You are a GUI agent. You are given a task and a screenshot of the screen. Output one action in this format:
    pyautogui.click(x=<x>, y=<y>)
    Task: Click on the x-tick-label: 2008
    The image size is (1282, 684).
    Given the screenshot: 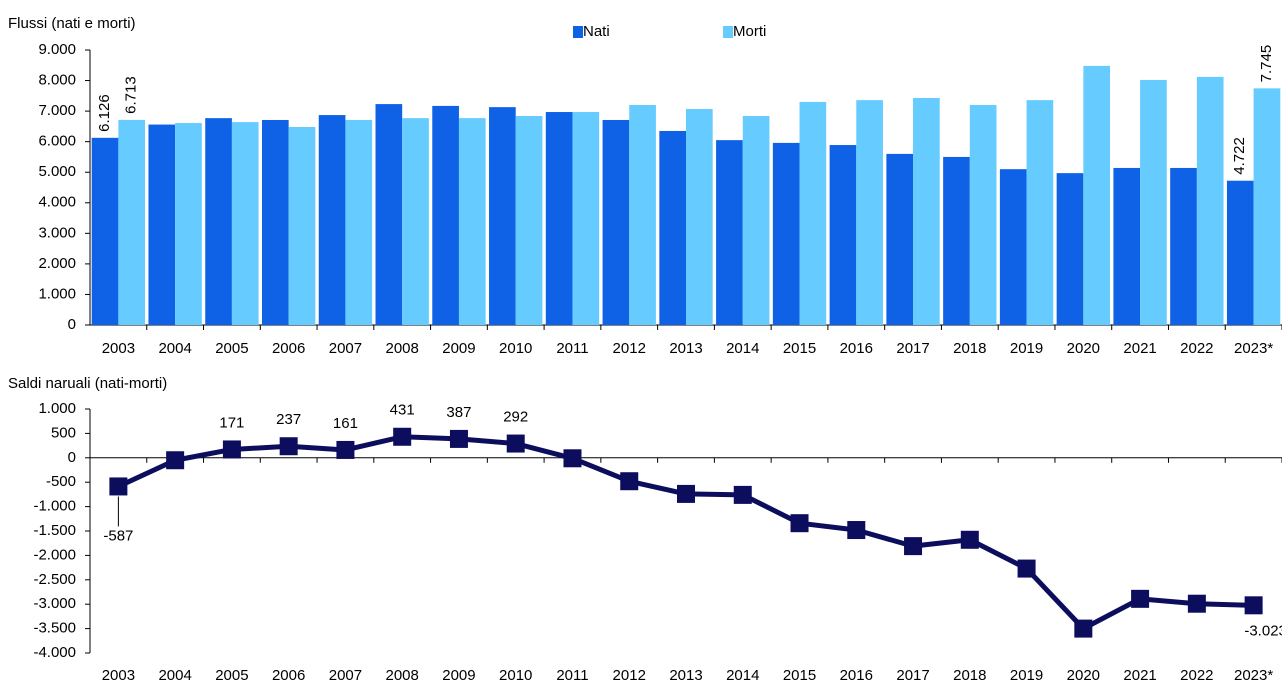 What is the action you would take?
    pyautogui.click(x=402, y=348)
    